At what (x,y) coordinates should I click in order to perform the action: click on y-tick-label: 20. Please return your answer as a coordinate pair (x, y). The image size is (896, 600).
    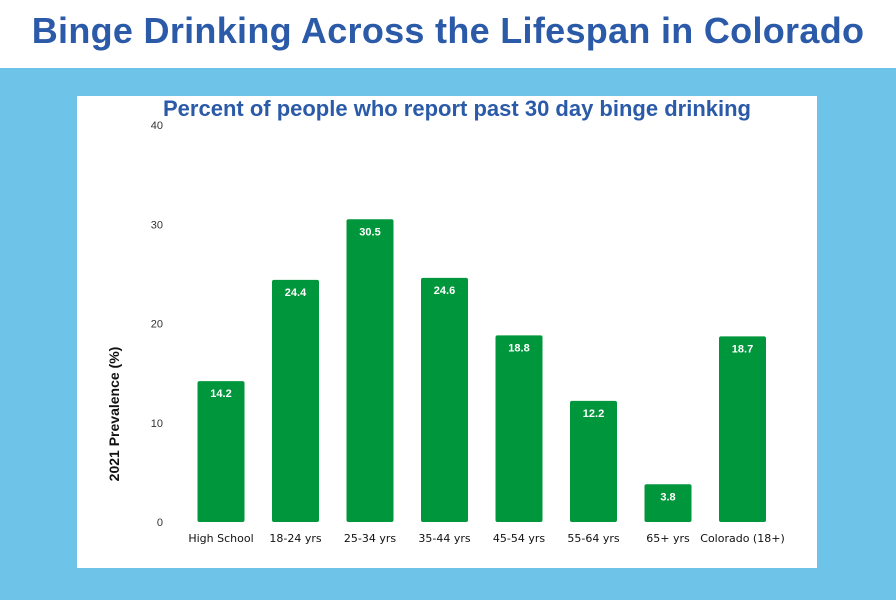
    Looking at the image, I should click on (157, 325).